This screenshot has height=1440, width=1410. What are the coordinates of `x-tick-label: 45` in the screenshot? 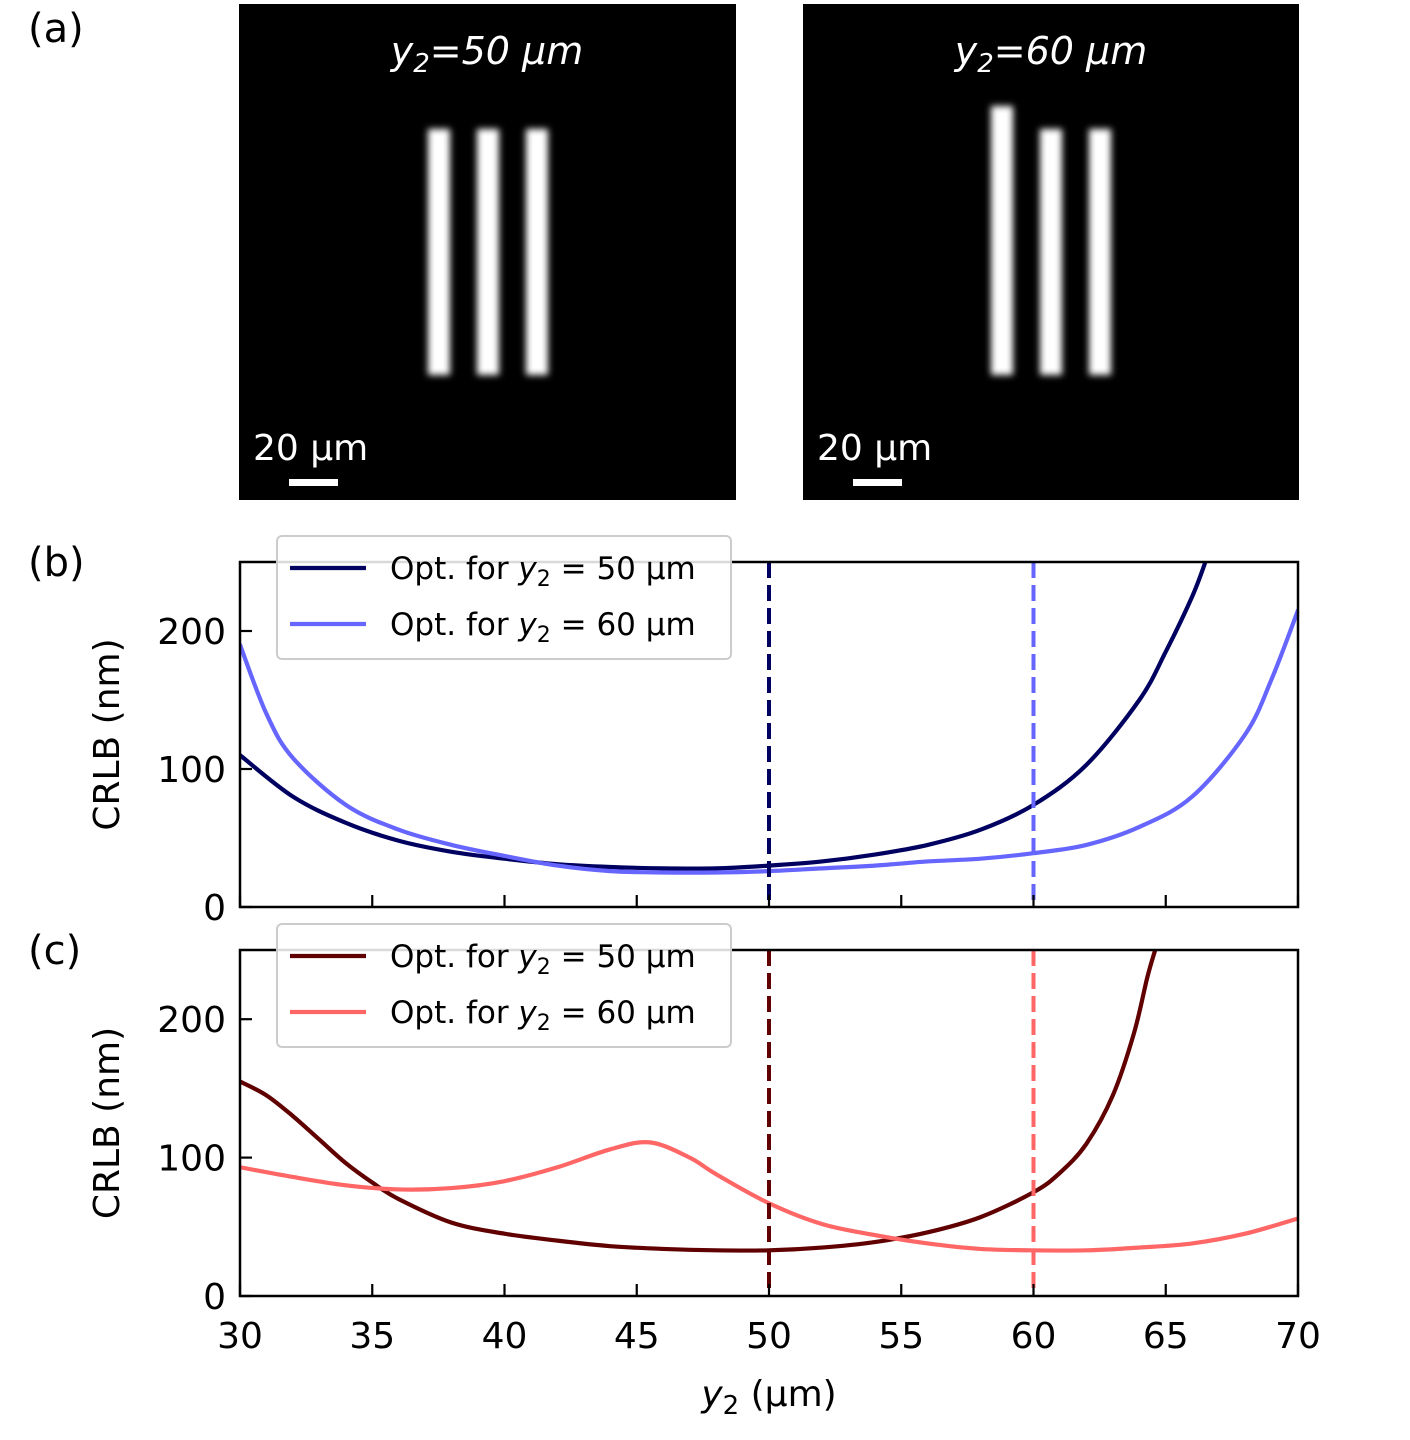 It's located at (637, 1336).